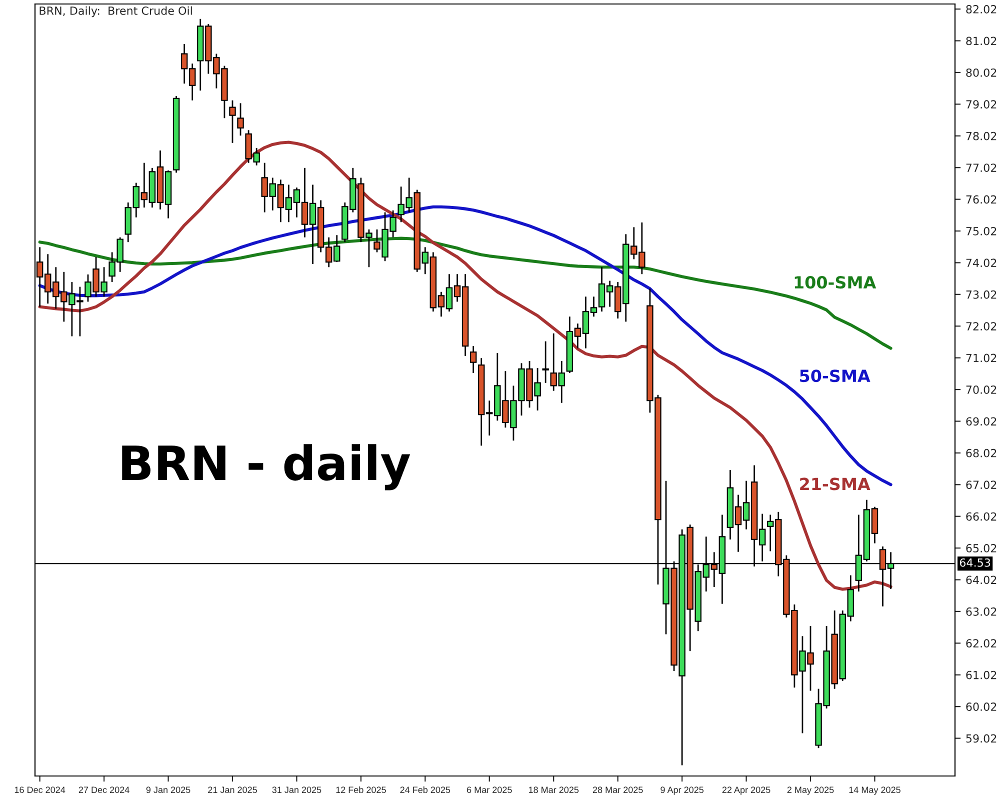 The width and height of the screenshot is (1000, 800). I want to click on y-tick-label: 82.02, so click(981, 9).